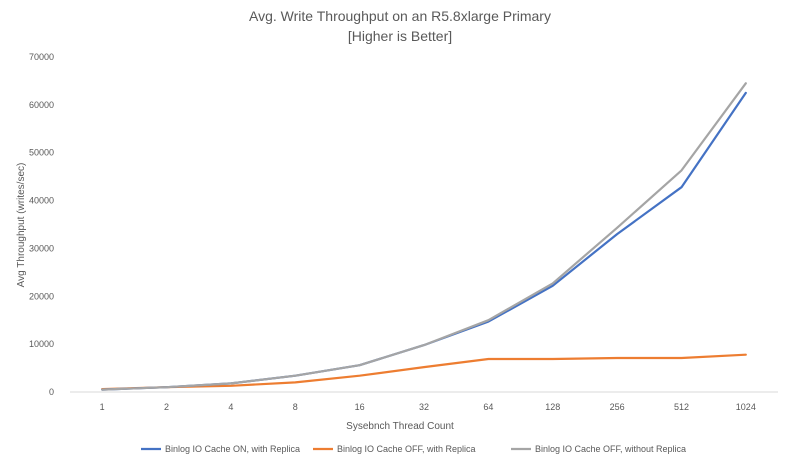  What do you see at coordinates (681, 407) in the screenshot?
I see `x-tick-label: 512` at bounding box center [681, 407].